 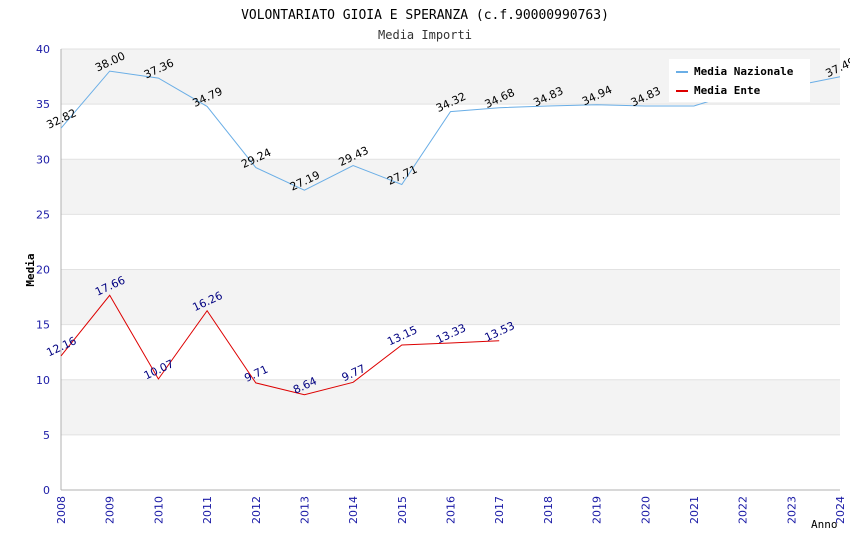 What do you see at coordinates (43, 104) in the screenshot?
I see `y-tick-label: 35` at bounding box center [43, 104].